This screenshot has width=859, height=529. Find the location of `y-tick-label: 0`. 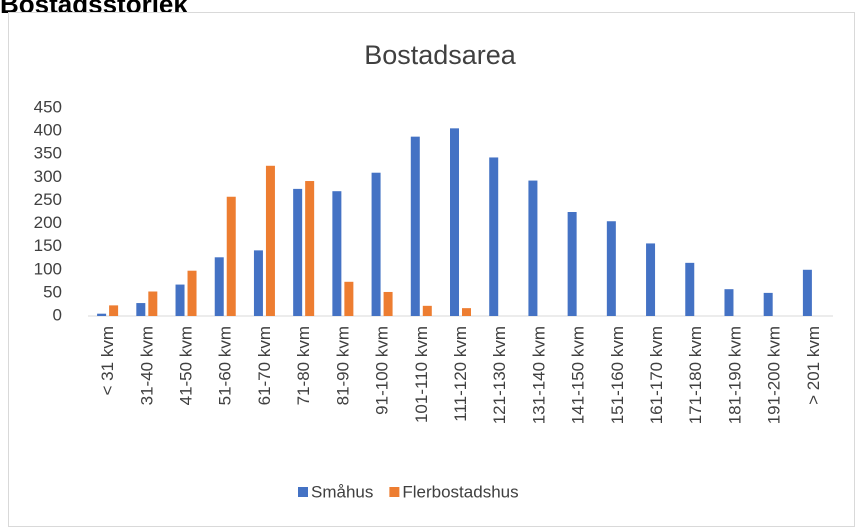

y-tick-label: 0 is located at coordinates (57, 314).